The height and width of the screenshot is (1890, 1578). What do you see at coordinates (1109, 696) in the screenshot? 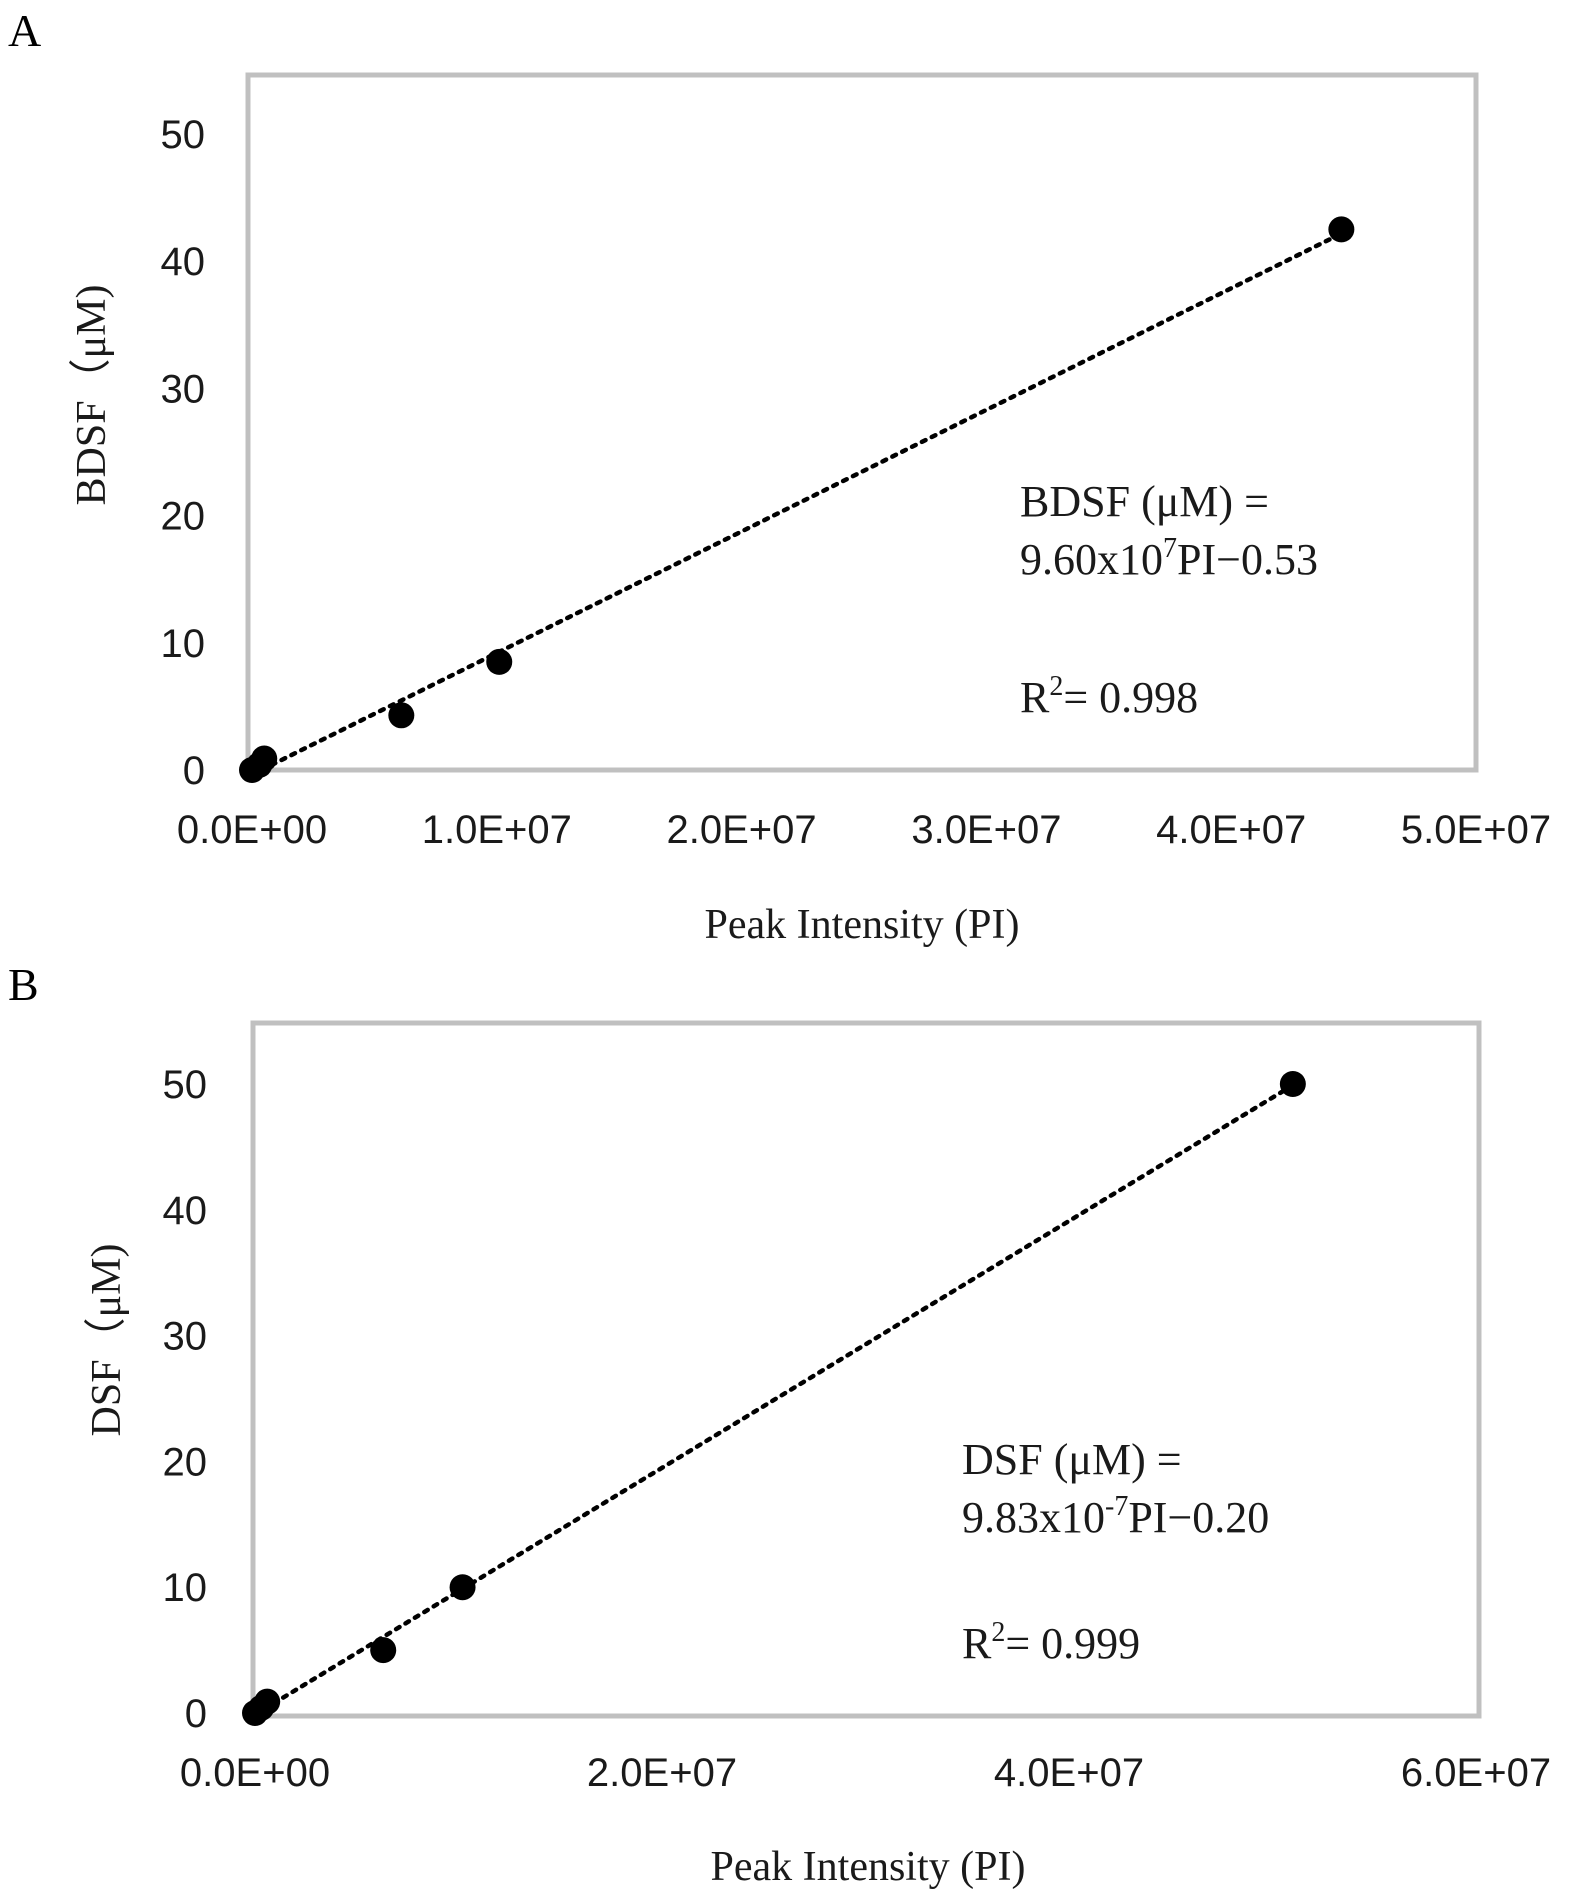
I see `panel-a-r-squared: R2= 0.998` at bounding box center [1109, 696].